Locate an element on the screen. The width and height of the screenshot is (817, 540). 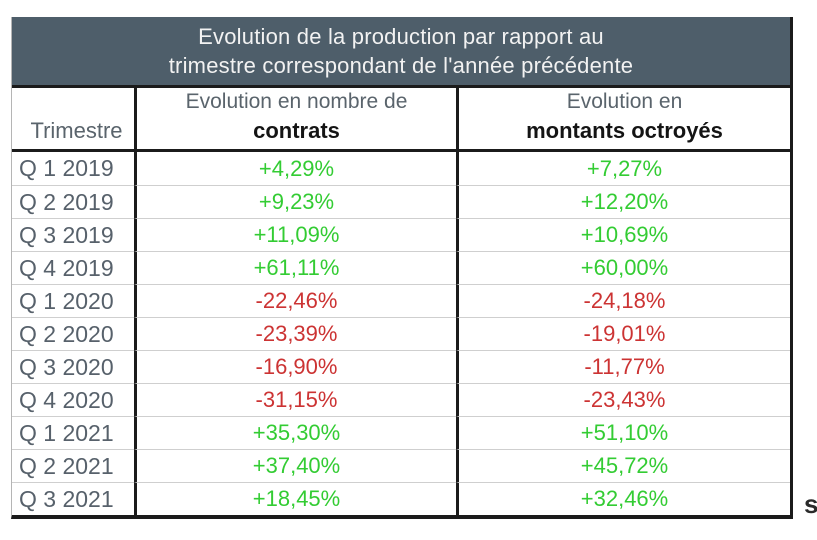
montants-value-cell: +12,20% is located at coordinates (623, 201).